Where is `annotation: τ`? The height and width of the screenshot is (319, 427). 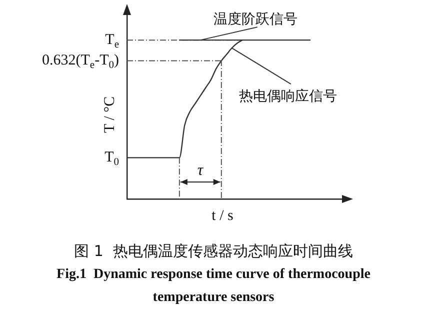
annotation: τ is located at coordinates (200, 171).